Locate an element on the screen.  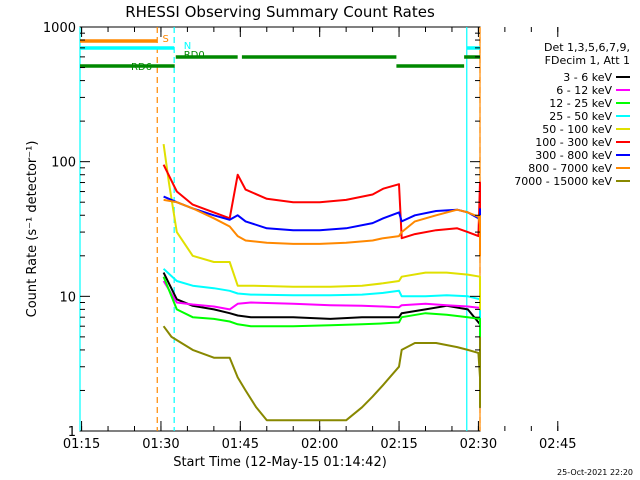
state-bar-label: RD6 is located at coordinates (141, 67).